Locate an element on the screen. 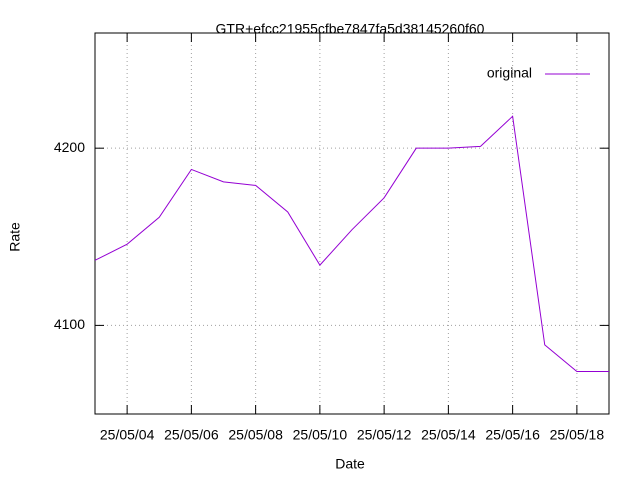 This screenshot has width=640, height=480. x-tick-label: 25/05/06 is located at coordinates (191, 435).